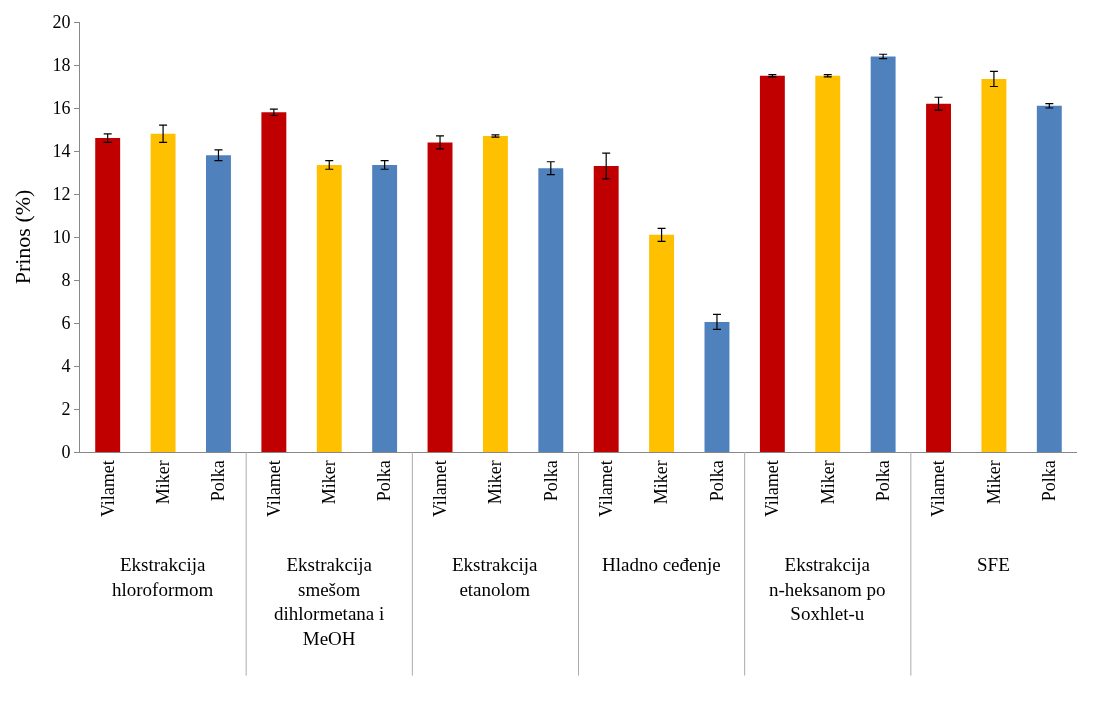 This screenshot has width=1097, height=702. What do you see at coordinates (163, 577) in the screenshot?
I see `text: Ekstrakcija hloroformom` at bounding box center [163, 577].